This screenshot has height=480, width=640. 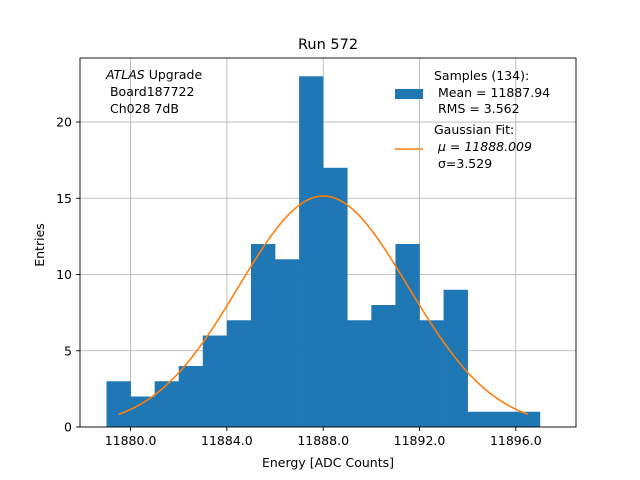 What do you see at coordinates (125, 74) in the screenshot?
I see `annotation-atlas: ATLAS` at bounding box center [125, 74].